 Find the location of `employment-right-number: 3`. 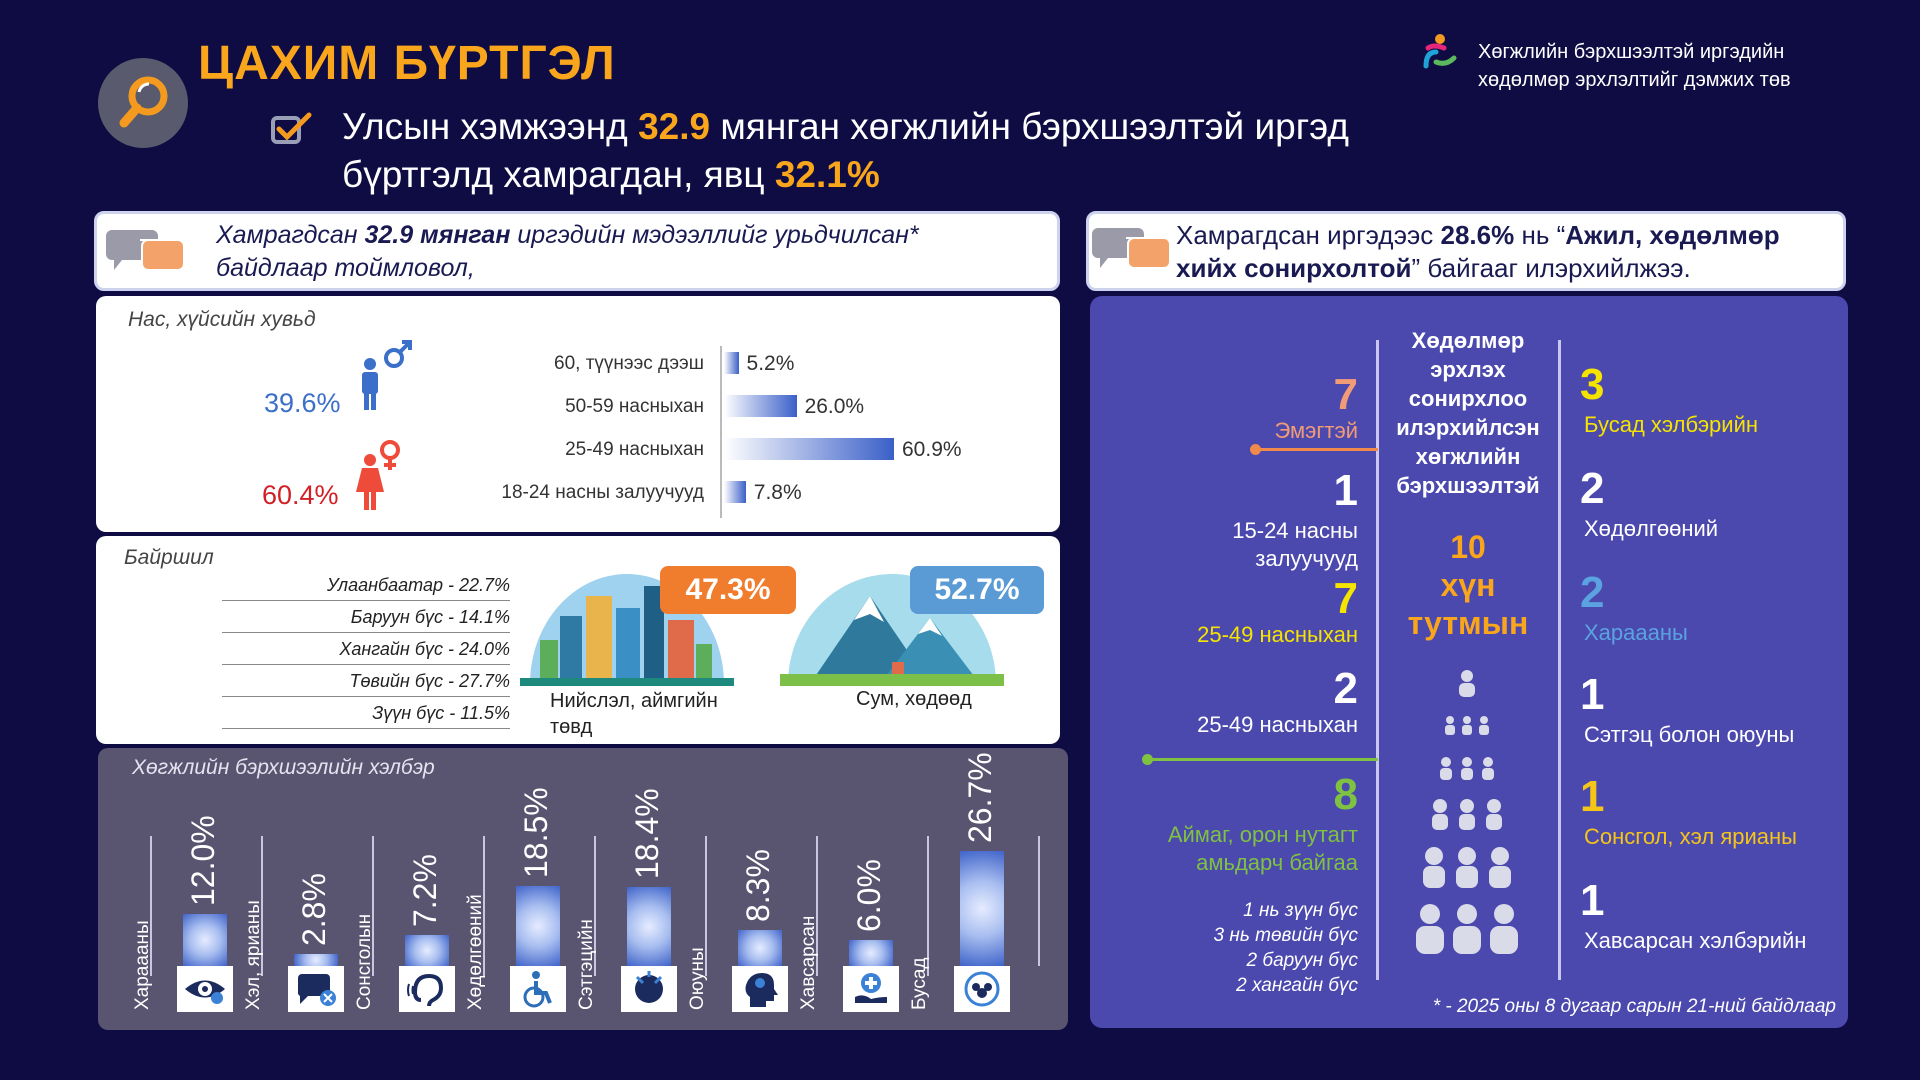

employment-right-number: 3 is located at coordinates (1592, 384).